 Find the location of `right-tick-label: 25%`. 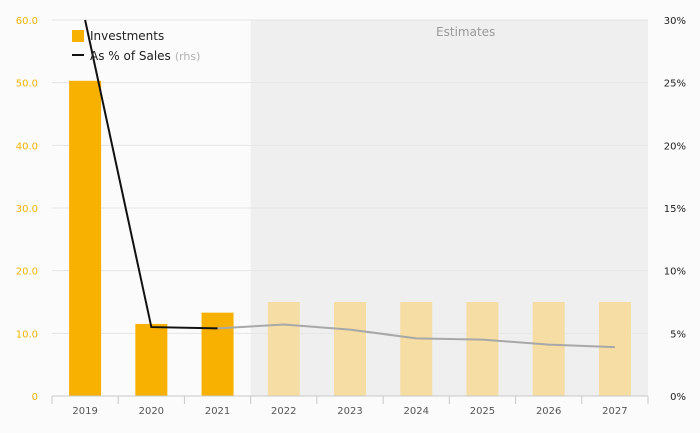

right-tick-label: 25% is located at coordinates (675, 84).